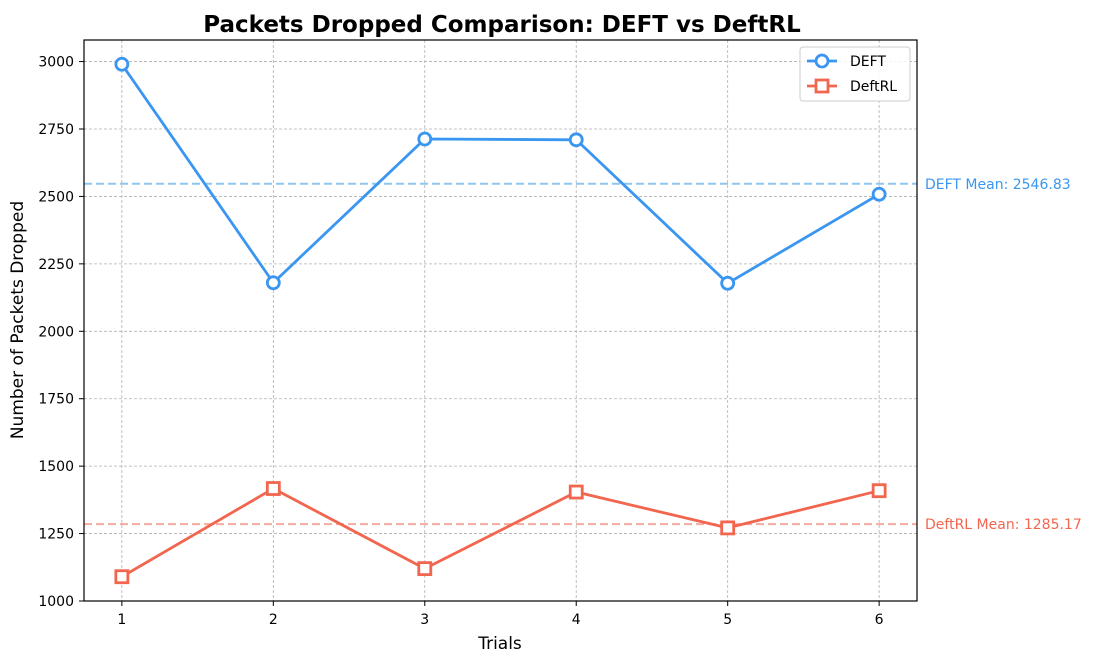  Describe the element at coordinates (576, 620) in the screenshot. I see `x-tick-label: 4` at that location.